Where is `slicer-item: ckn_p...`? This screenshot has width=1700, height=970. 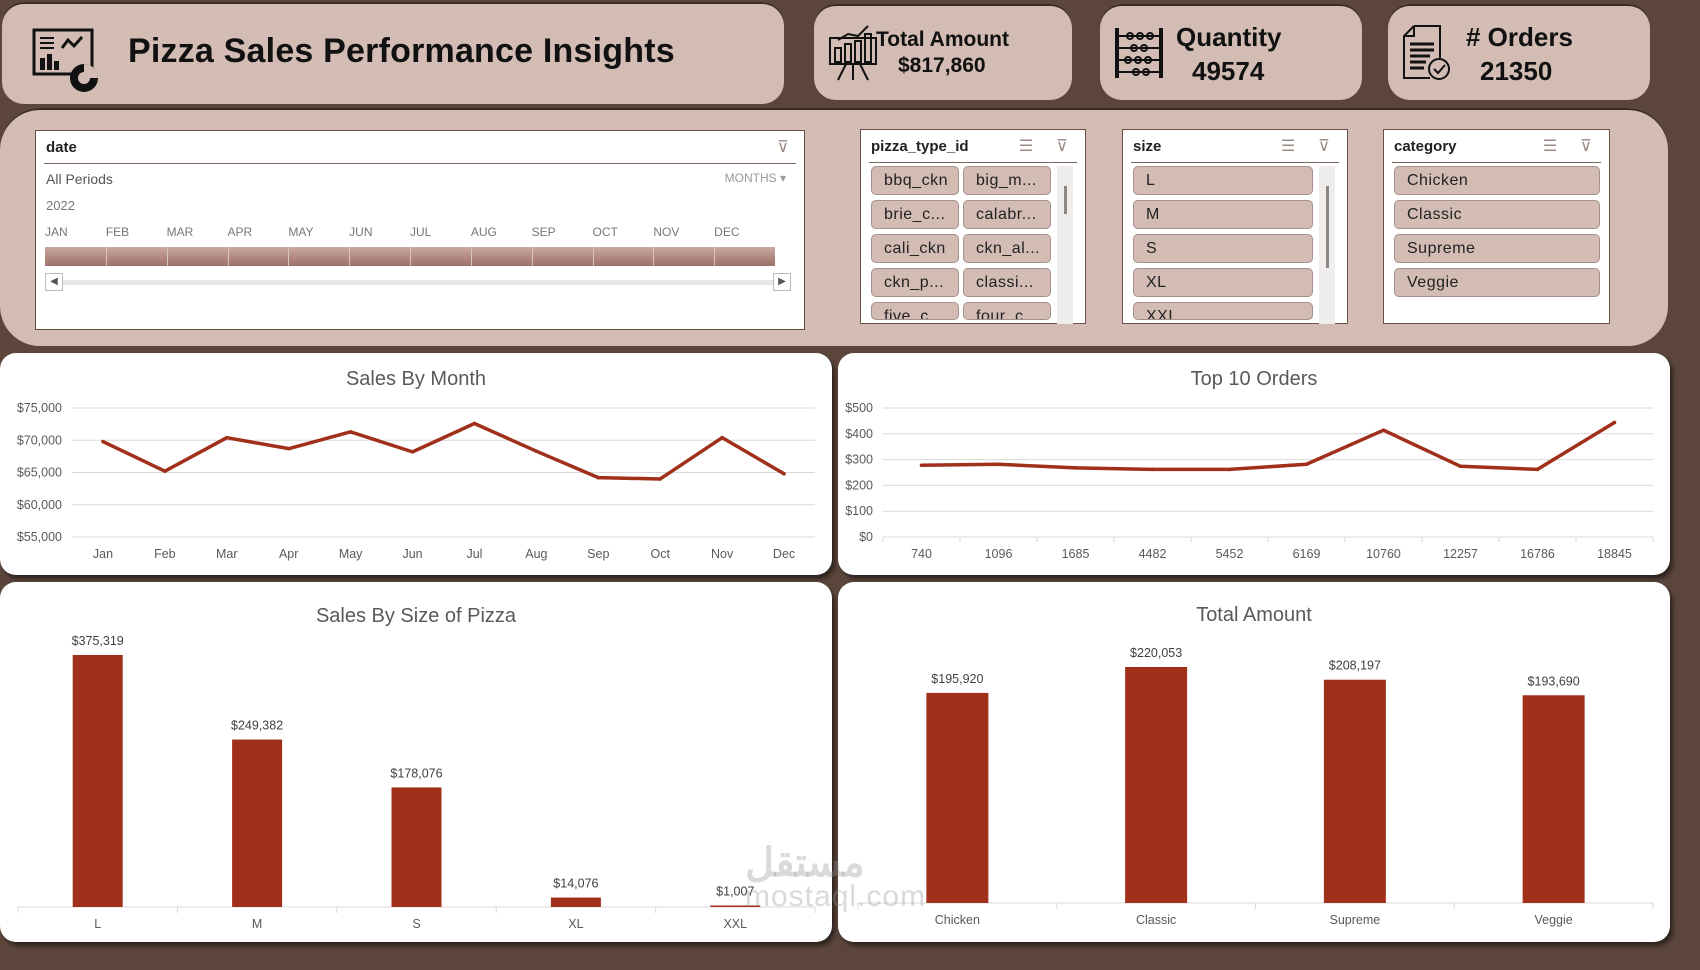 slicer-item: ckn_p... is located at coordinates (915, 282).